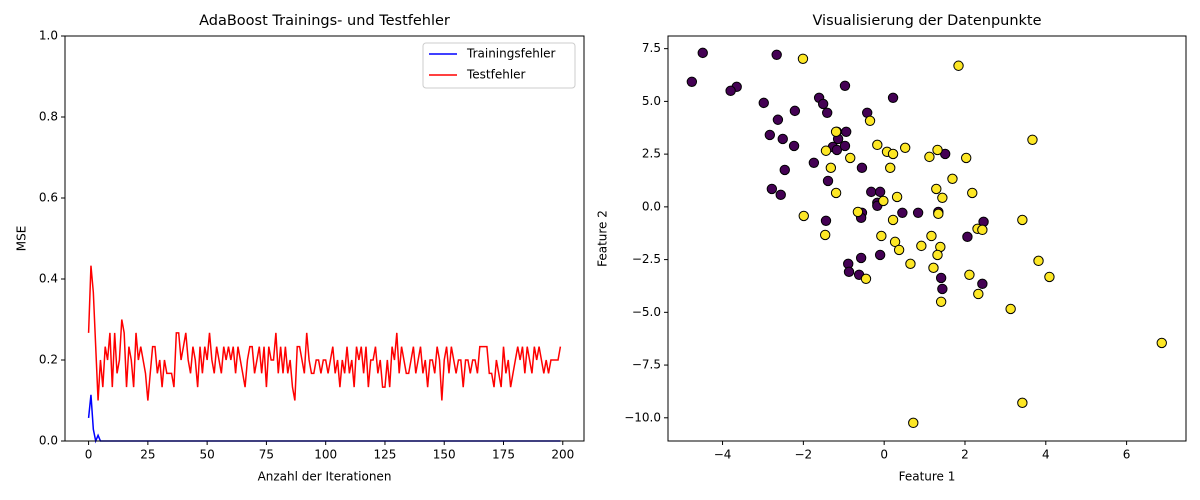  What do you see at coordinates (562, 455) in the screenshot?
I see `x-tick-label: 200` at bounding box center [562, 455].